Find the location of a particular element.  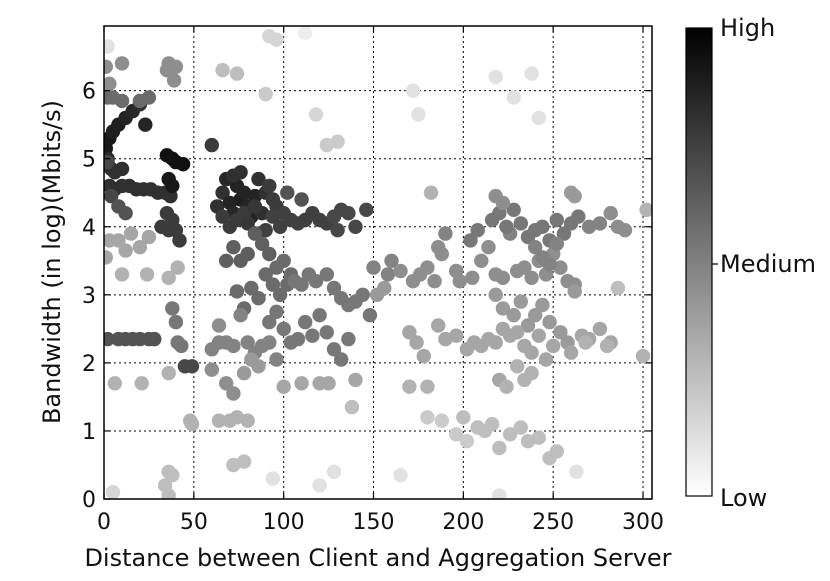

colorbar-label-low: Low is located at coordinates (743, 498).